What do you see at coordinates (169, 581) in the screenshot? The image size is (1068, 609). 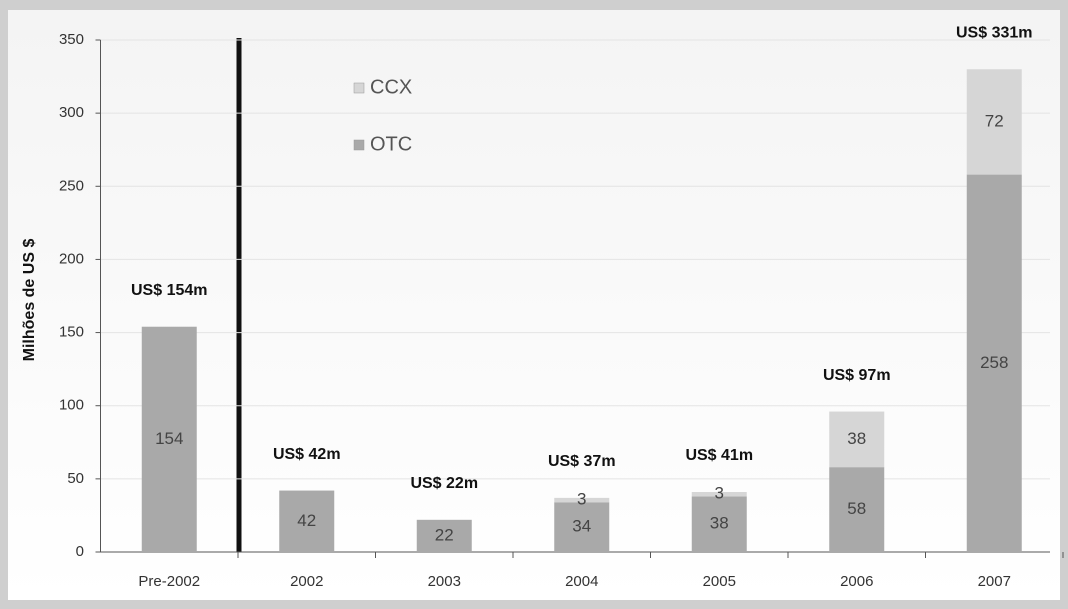 I see `x-tick-label: Pre-2002` at bounding box center [169, 581].